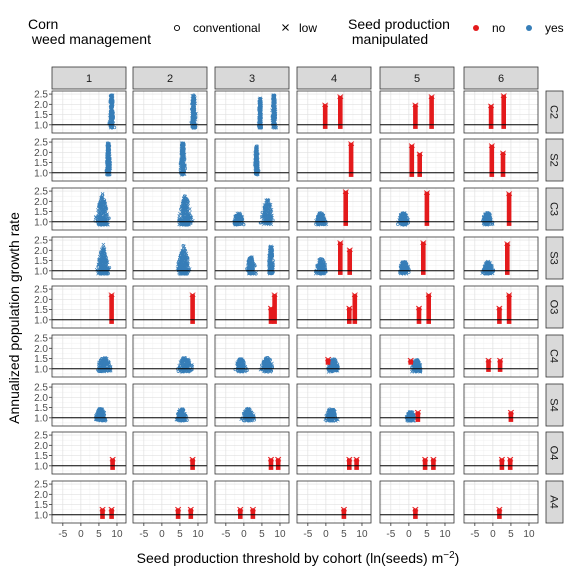 This screenshot has height=581, width=576. What do you see at coordinates (334, 79) in the screenshot?
I see `column-strip-label: 4` at bounding box center [334, 79].